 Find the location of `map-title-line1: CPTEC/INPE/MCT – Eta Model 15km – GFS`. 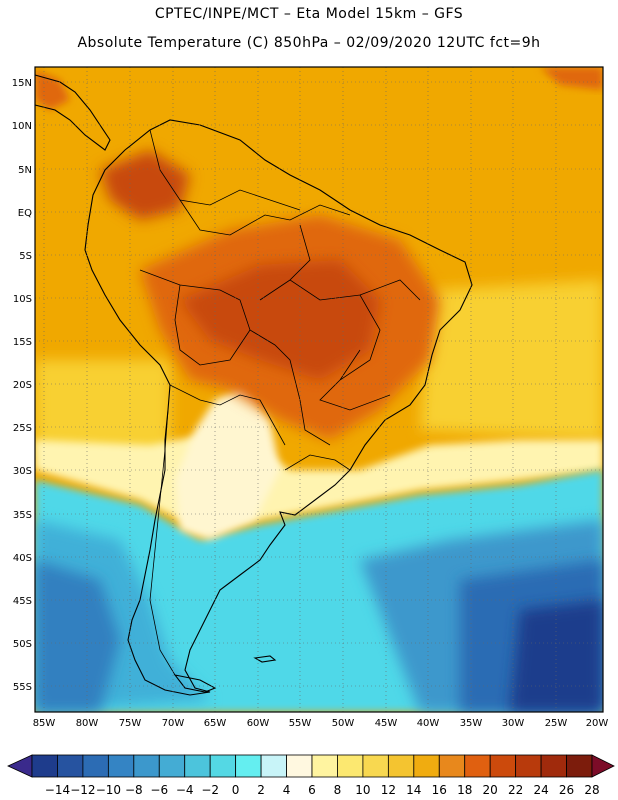

map-title-line1: CPTEC/INPE/MCT – Eta Model 15km – GFS is located at coordinates (309, 14).